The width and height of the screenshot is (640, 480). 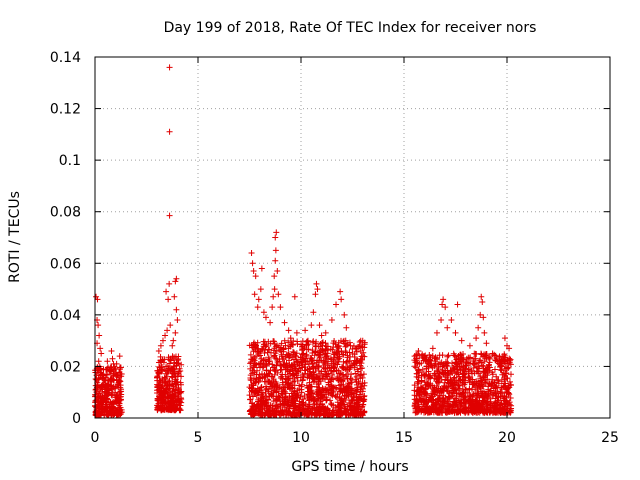 I want to click on y-tick-label: 0.04, so click(x=65, y=316).